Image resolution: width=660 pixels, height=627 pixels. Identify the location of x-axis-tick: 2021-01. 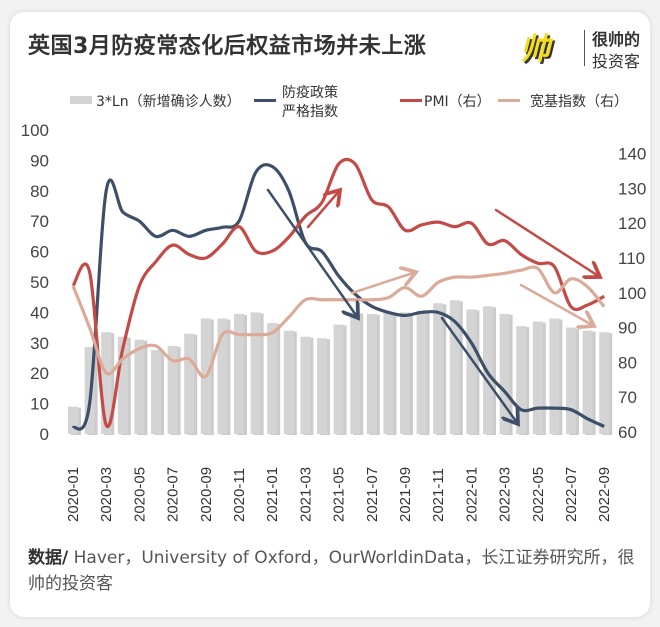
(272, 494).